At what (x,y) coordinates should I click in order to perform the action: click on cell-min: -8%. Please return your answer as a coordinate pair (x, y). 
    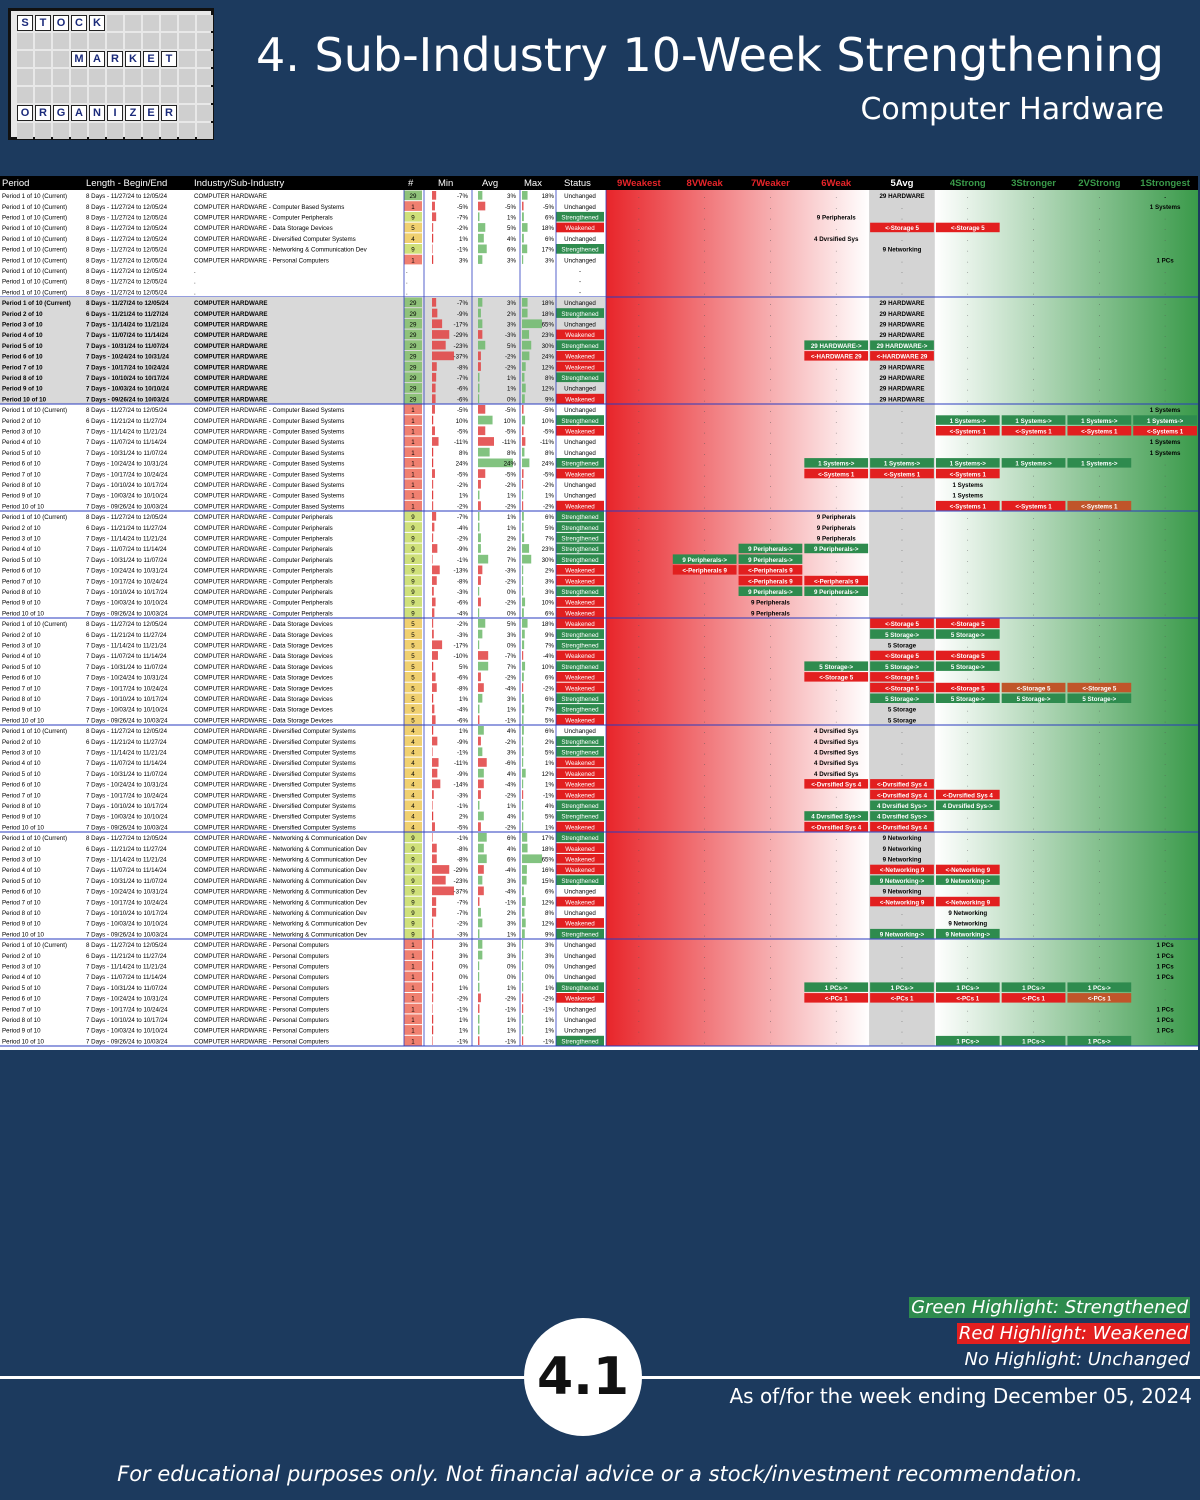
    Looking at the image, I should click on (463, 860).